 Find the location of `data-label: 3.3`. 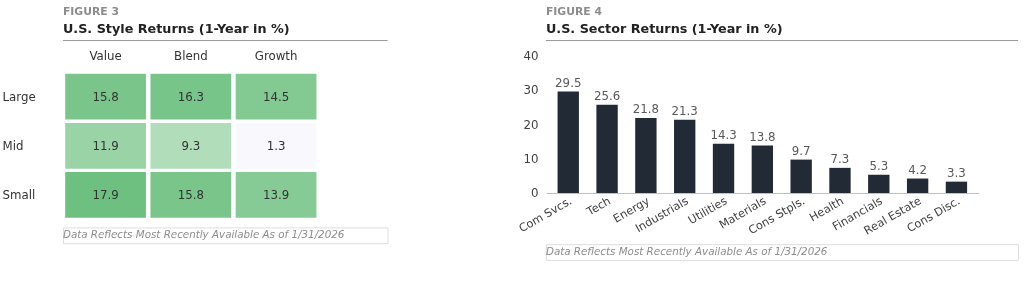

data-label: 3.3 is located at coordinates (956, 172).